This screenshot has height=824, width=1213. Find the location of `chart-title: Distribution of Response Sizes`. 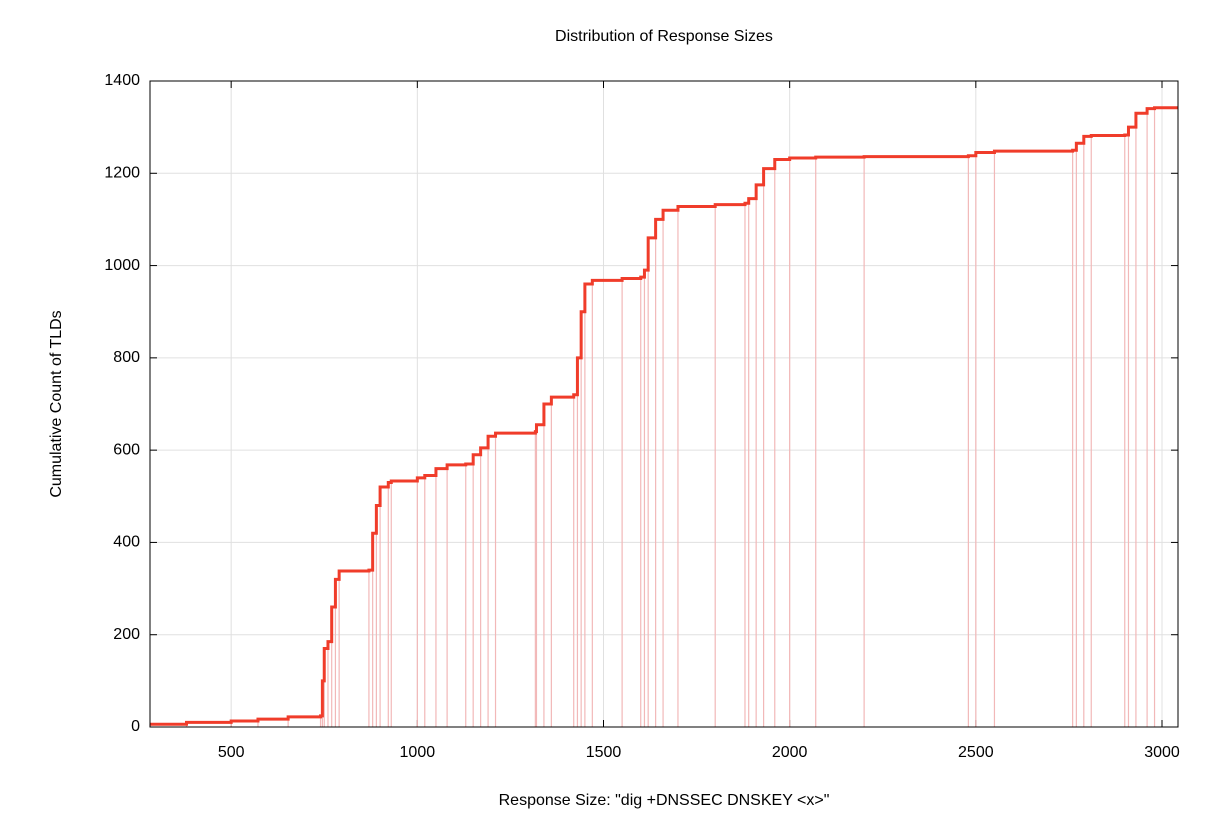

chart-title: Distribution of Response Sizes is located at coordinates (664, 36).